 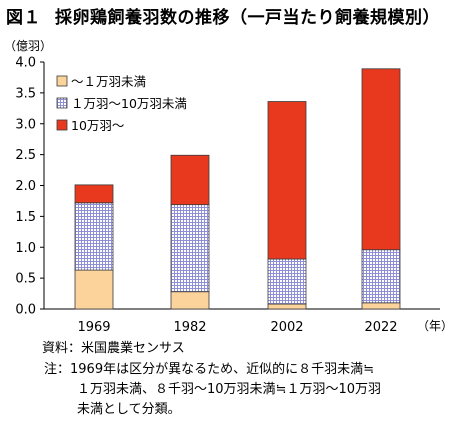 What do you see at coordinates (380, 327) in the screenshot?
I see `x-tick-label: 2022` at bounding box center [380, 327].